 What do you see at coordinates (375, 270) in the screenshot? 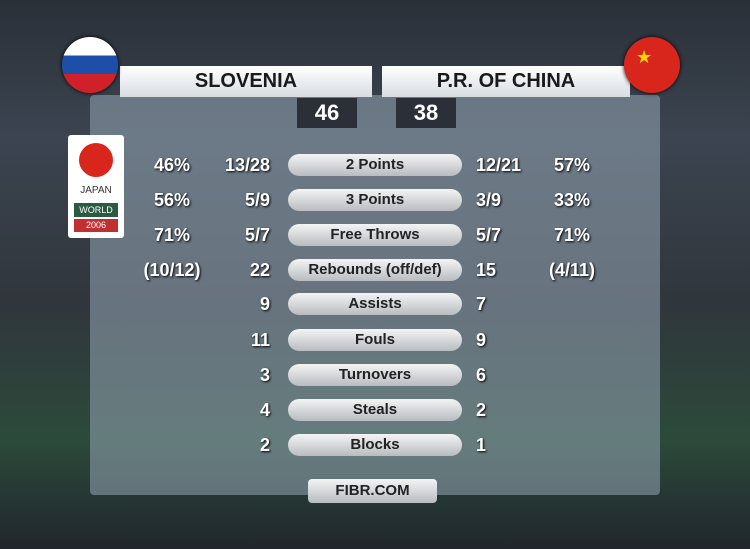
I see `stat-label: Rebounds (off/def)` at bounding box center [375, 270].